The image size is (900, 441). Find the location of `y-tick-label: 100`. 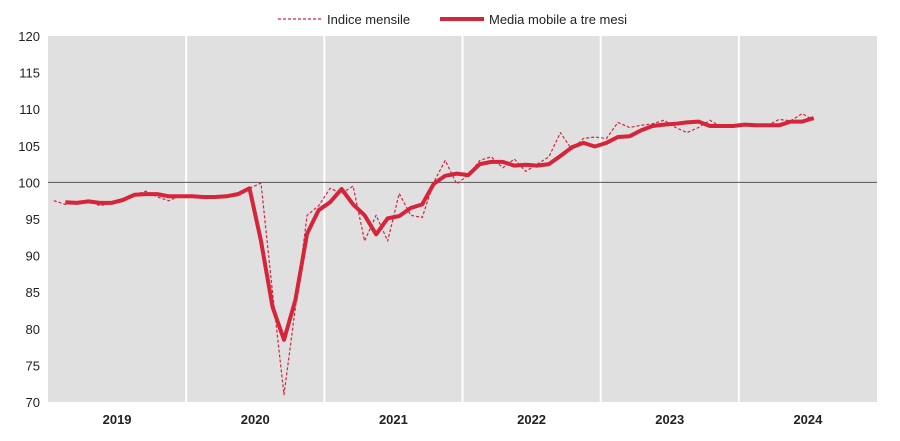

y-tick-label: 100 is located at coordinates (29, 182).